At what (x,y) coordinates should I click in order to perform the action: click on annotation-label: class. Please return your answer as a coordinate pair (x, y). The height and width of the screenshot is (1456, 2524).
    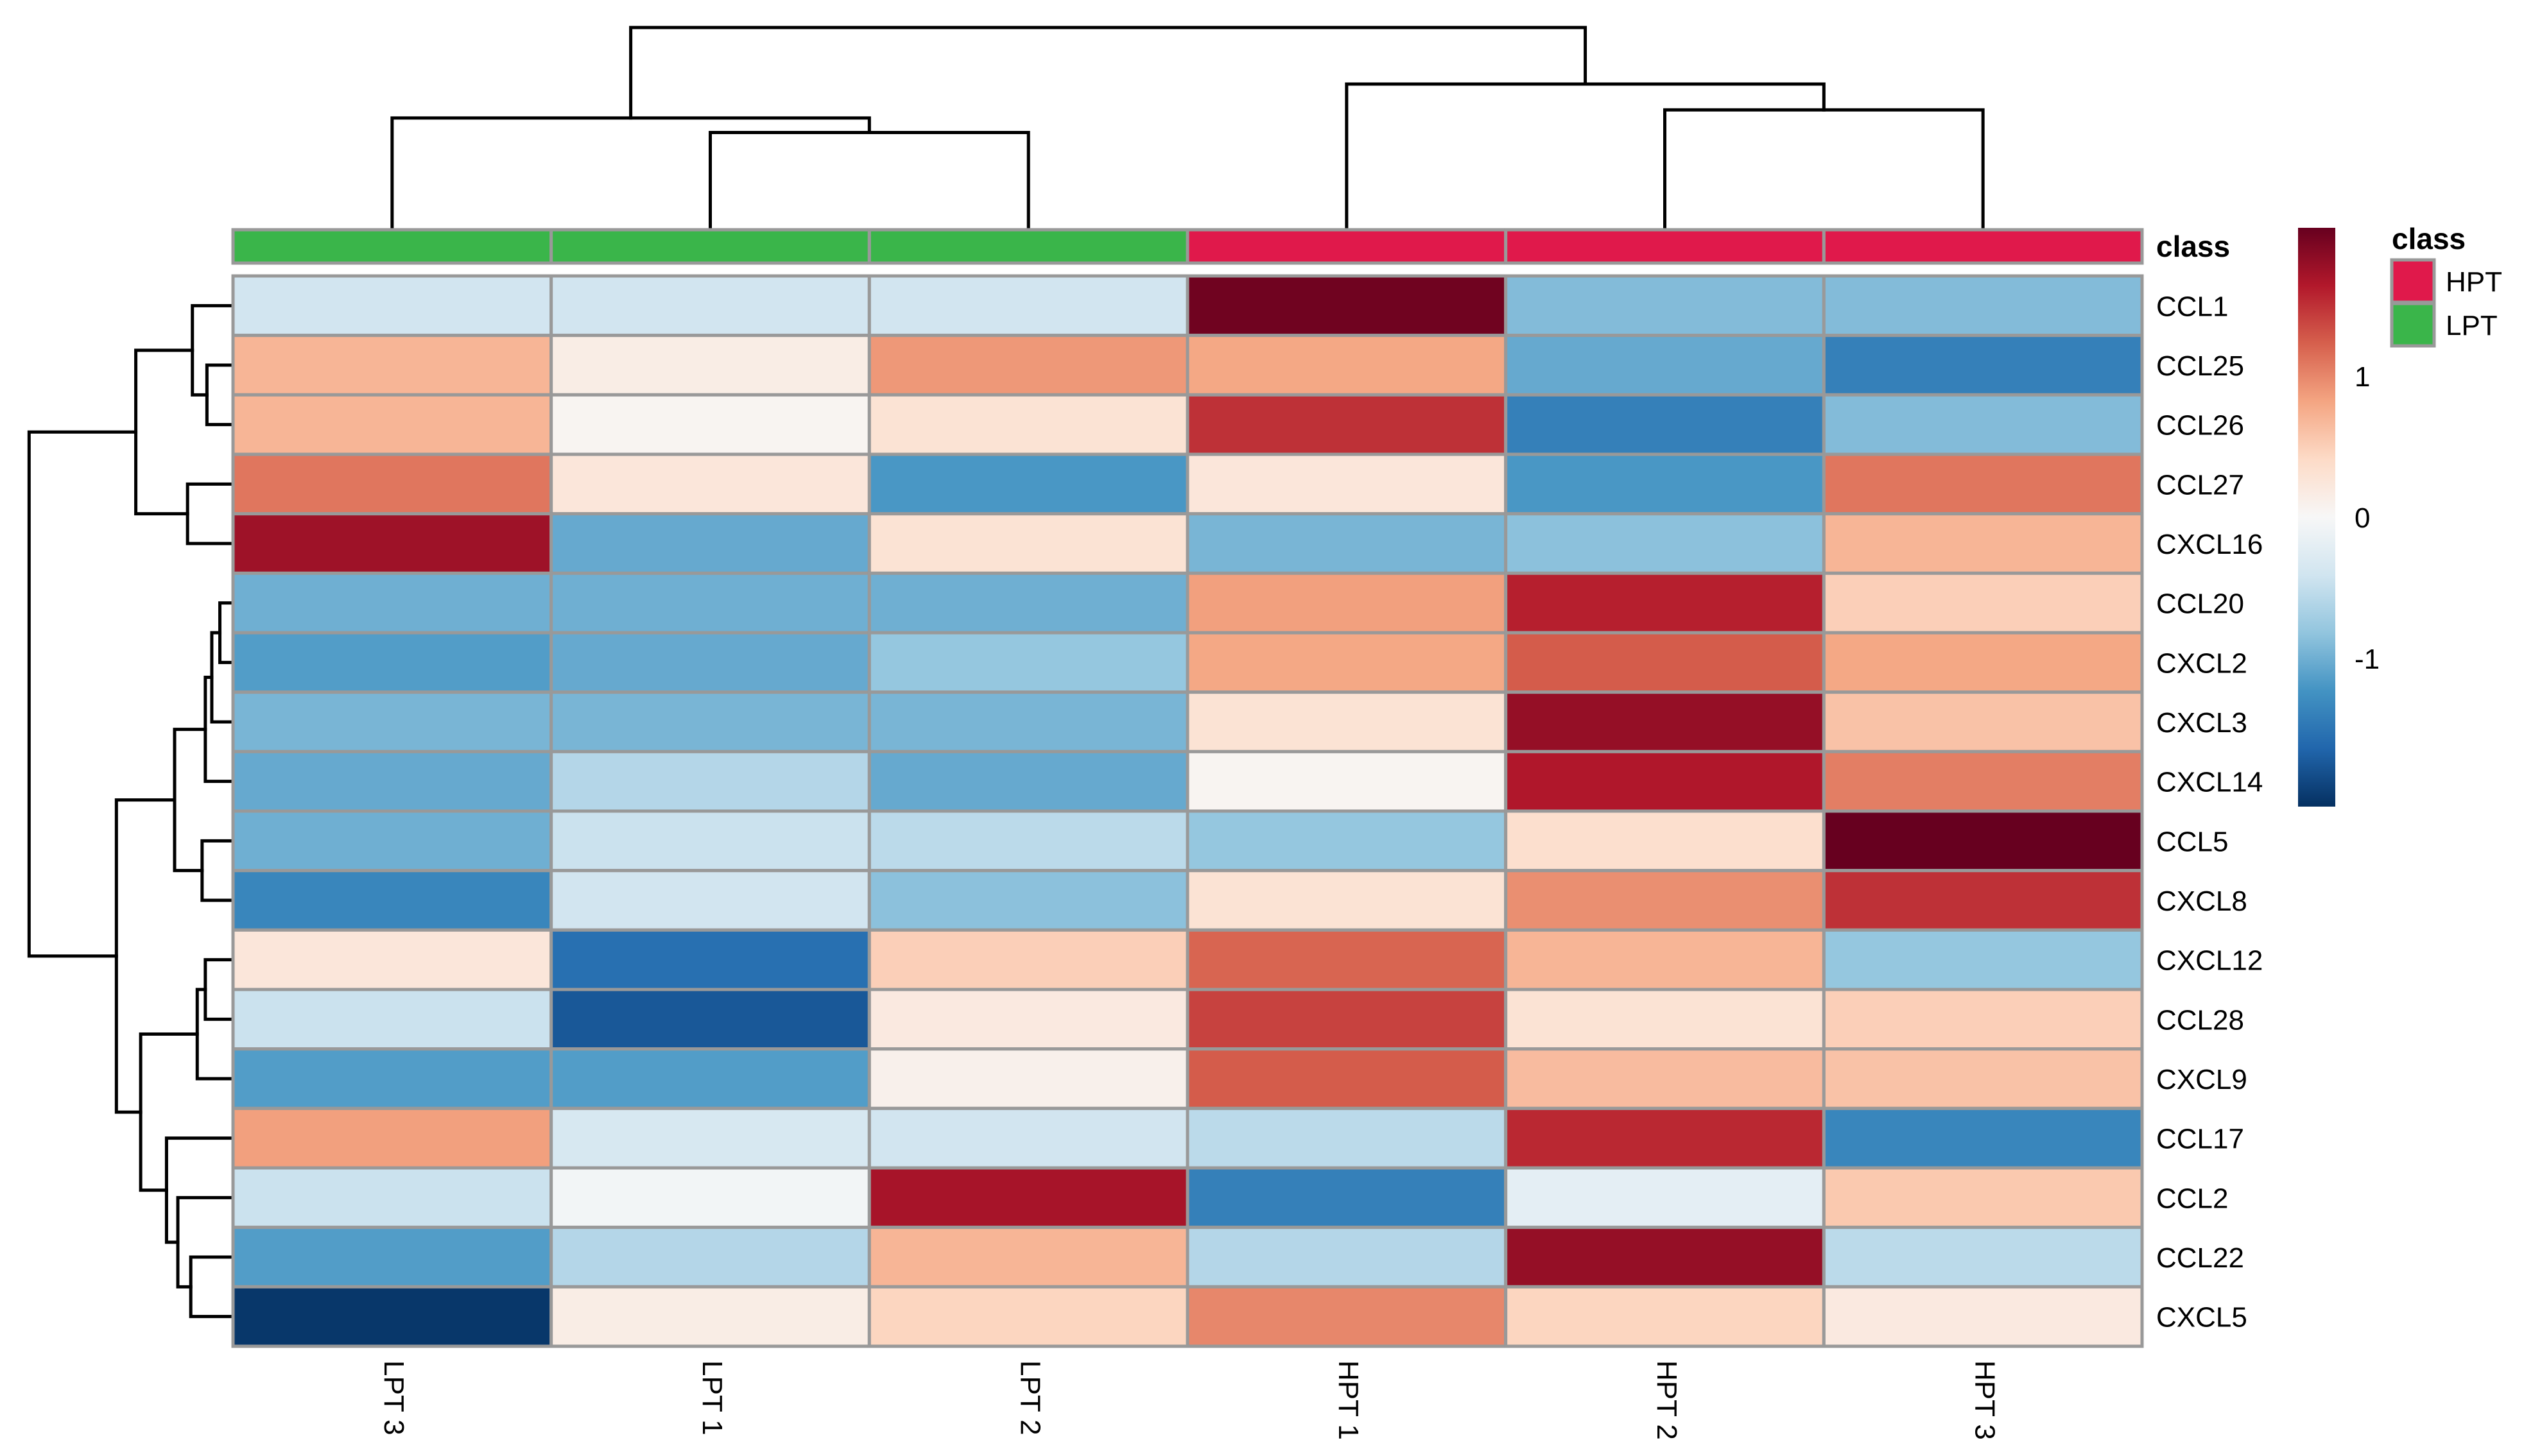
    Looking at the image, I should click on (2193, 246).